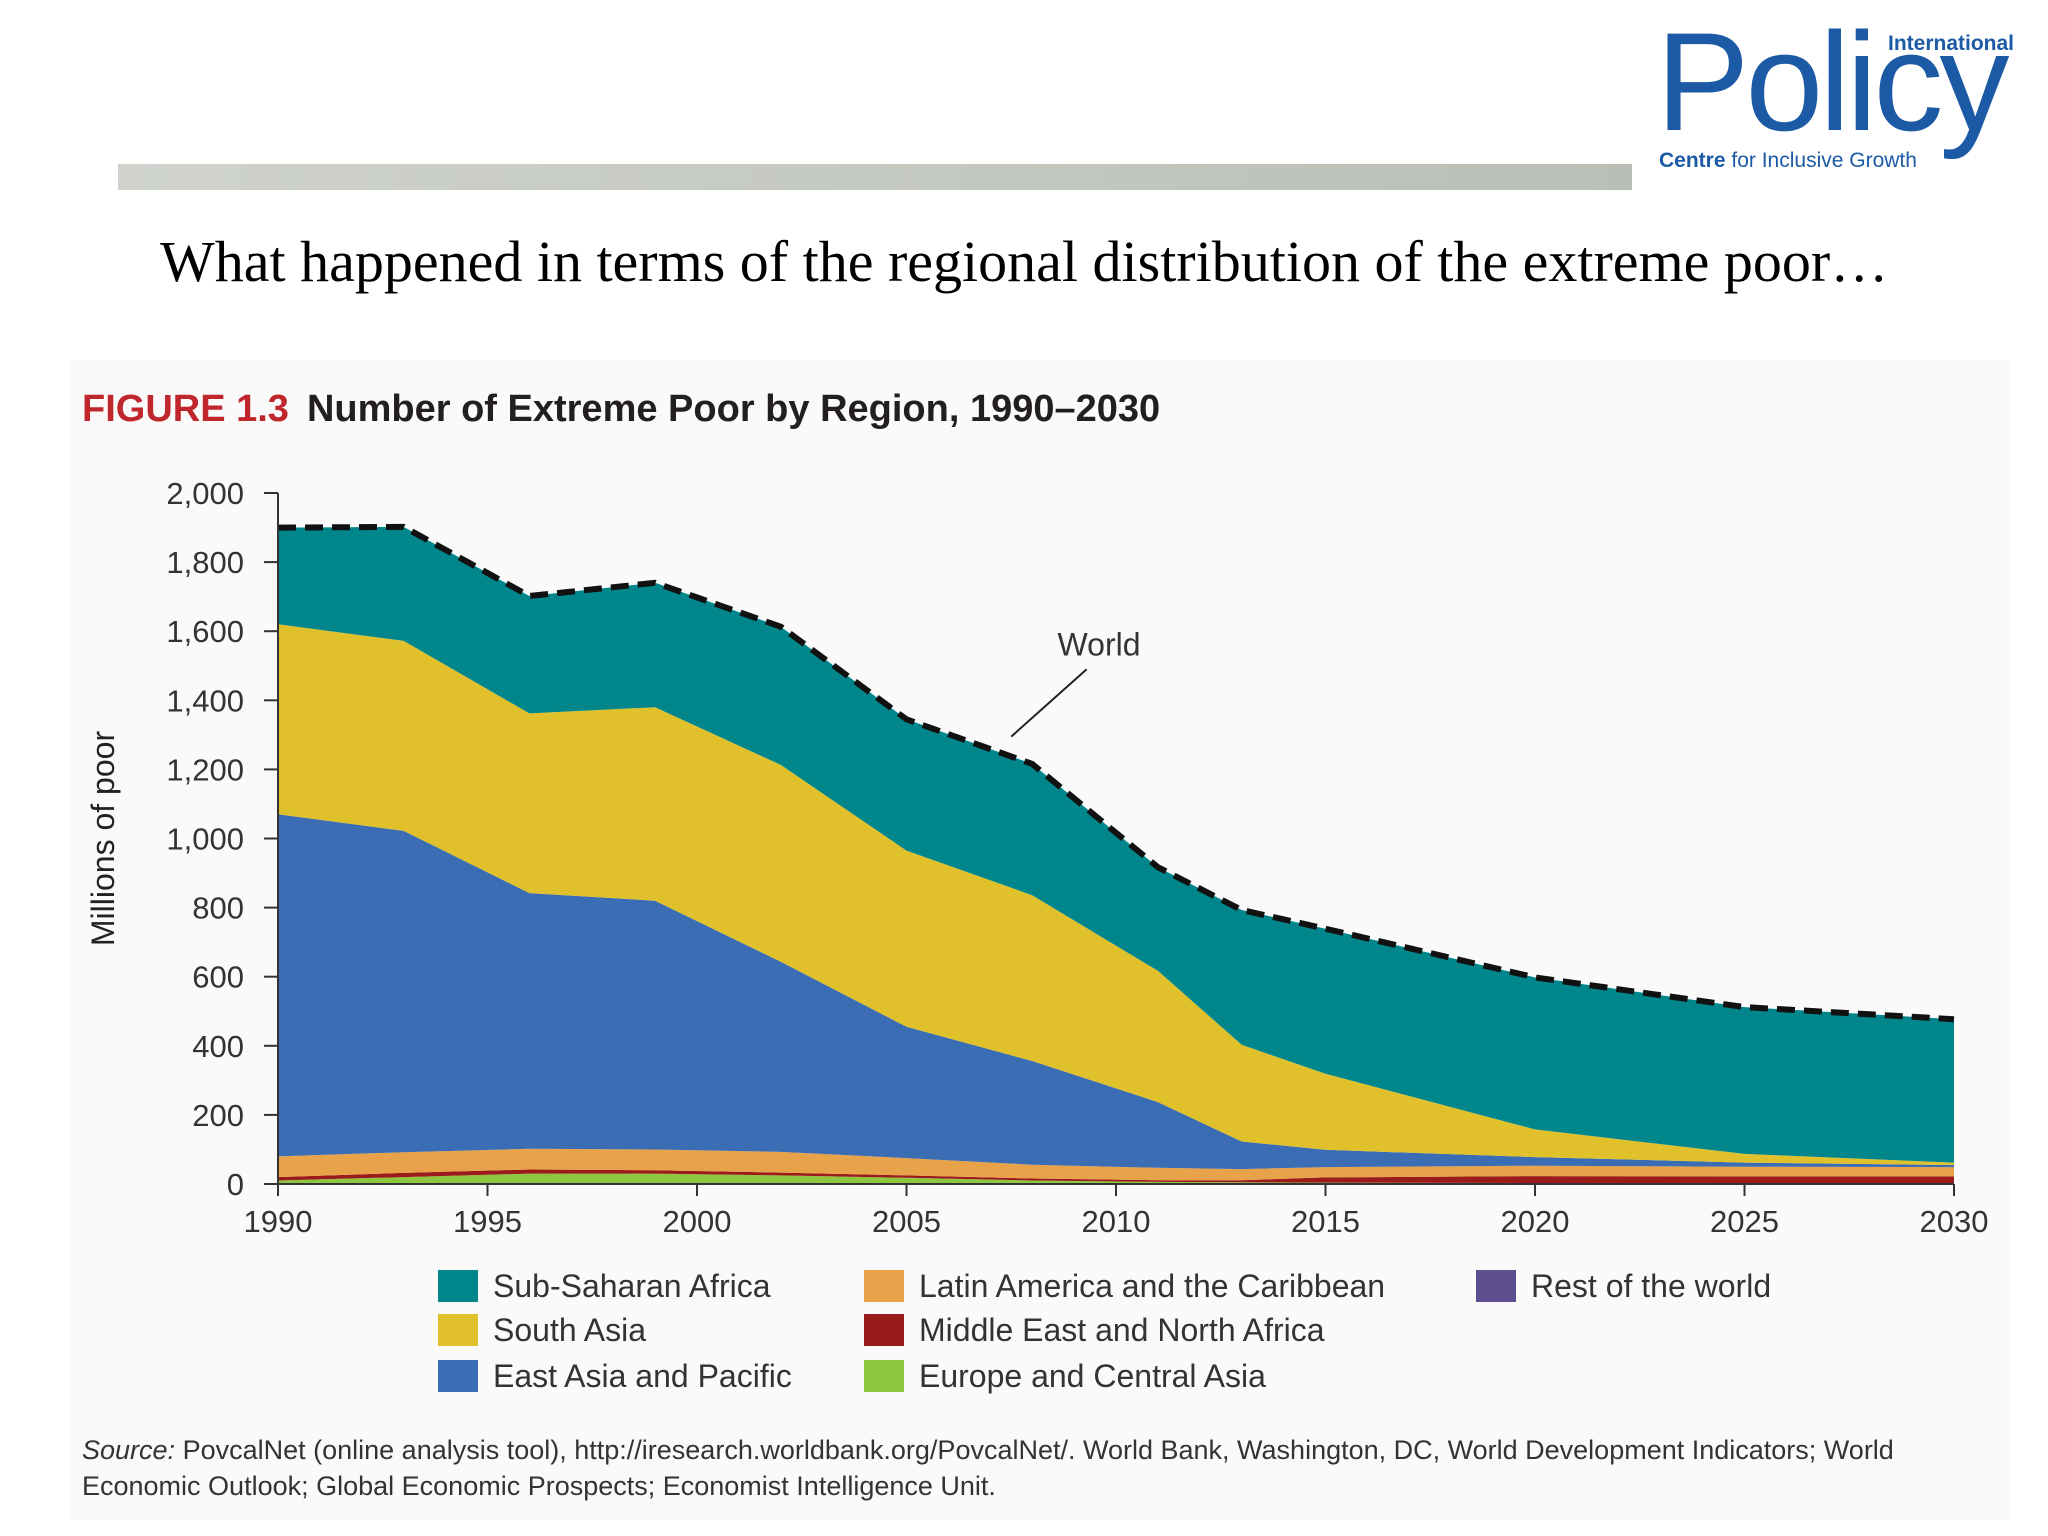  I want to click on figure-number: FIGURE 1.3, so click(185, 409).